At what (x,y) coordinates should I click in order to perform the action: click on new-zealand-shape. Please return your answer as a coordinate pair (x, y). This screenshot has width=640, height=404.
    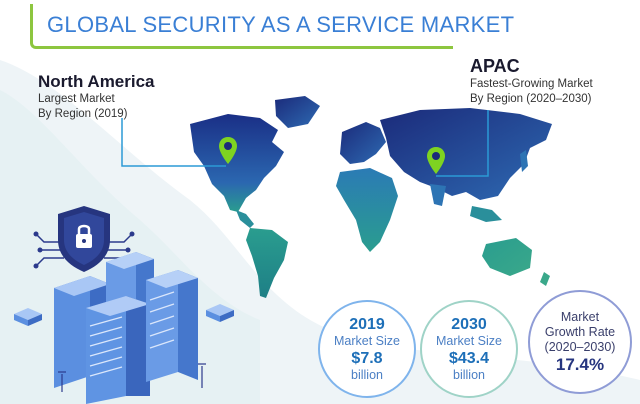
    Looking at the image, I should click on (545, 279).